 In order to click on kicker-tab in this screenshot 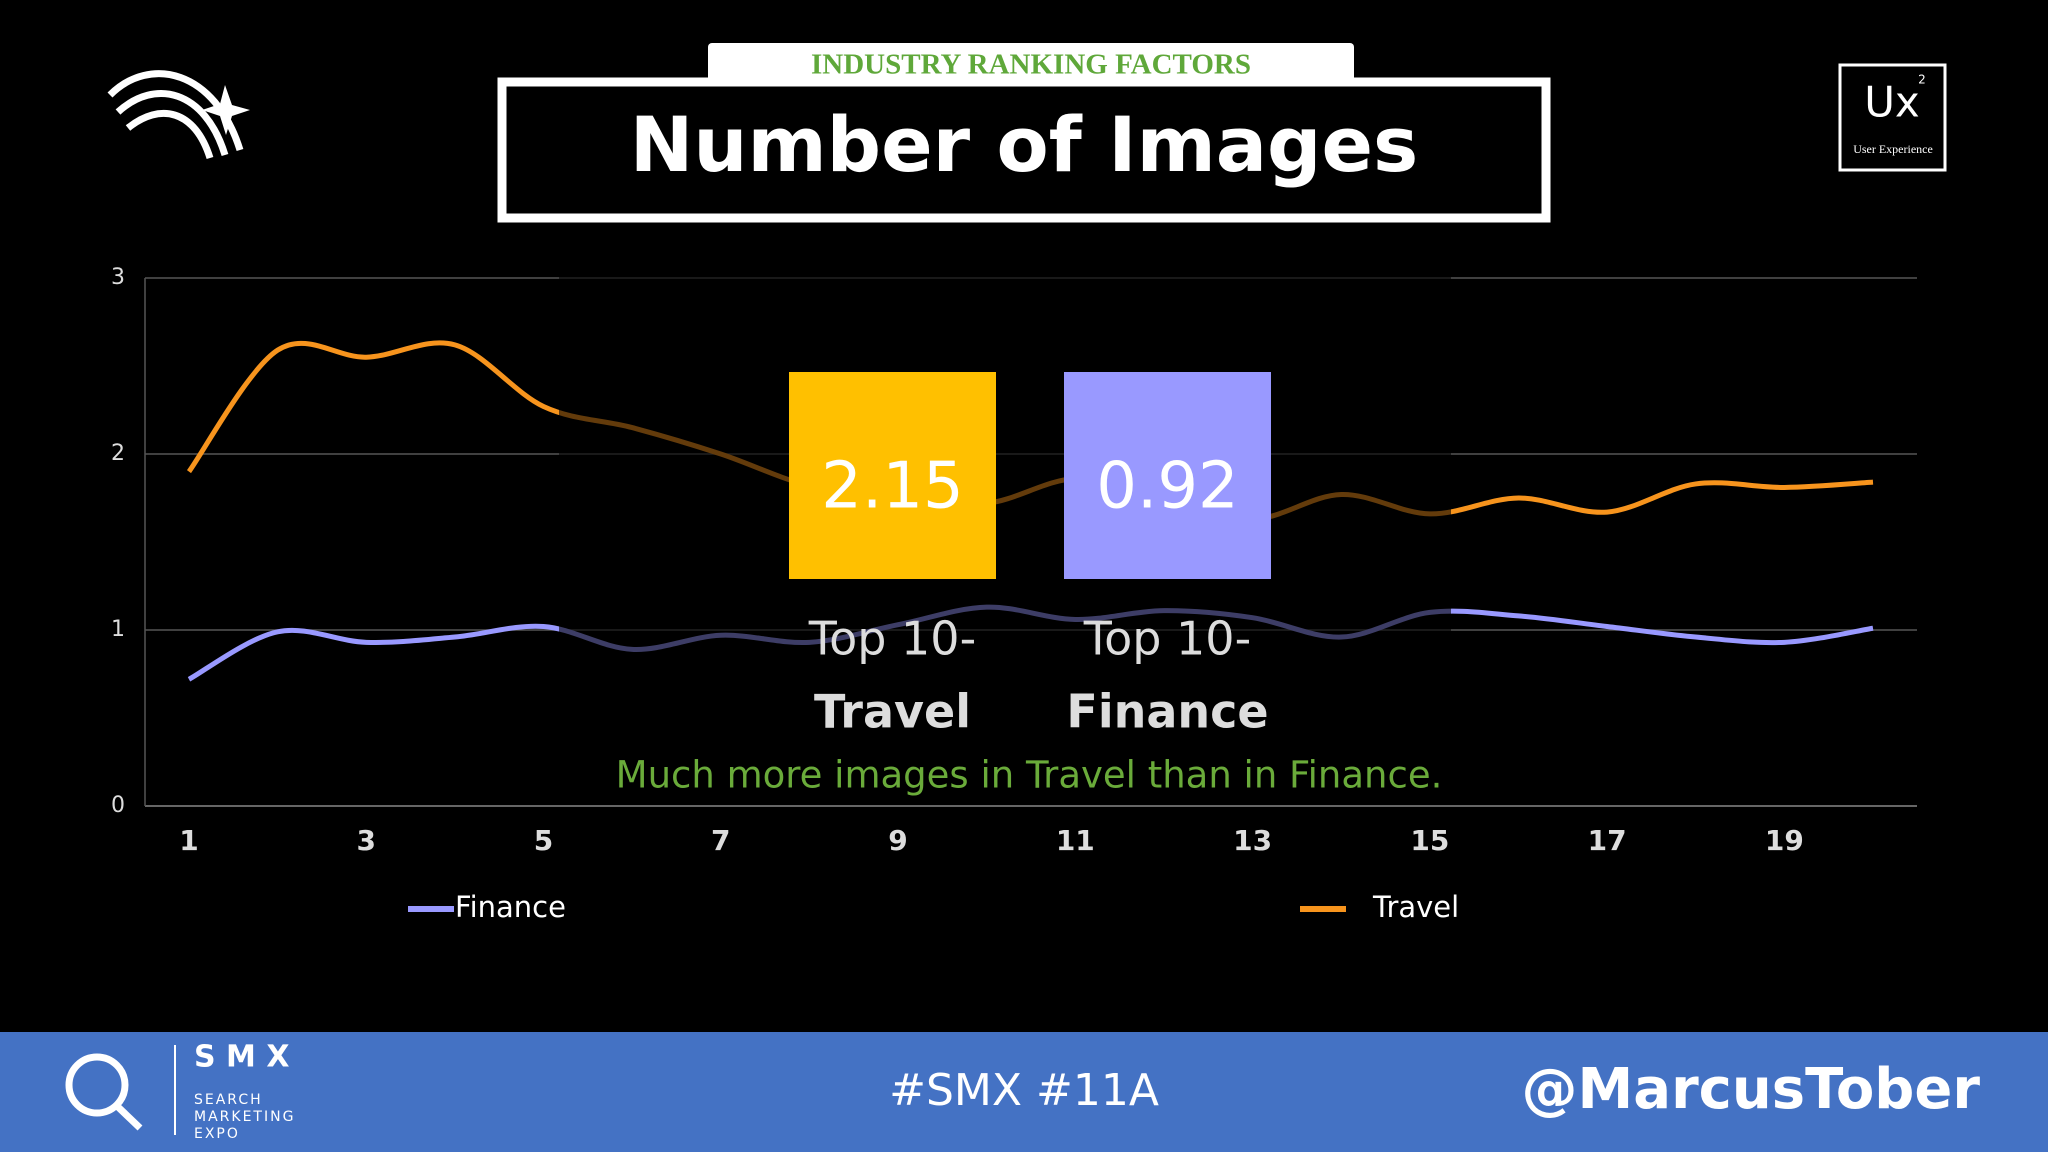, I will do `click(1031, 63)`.